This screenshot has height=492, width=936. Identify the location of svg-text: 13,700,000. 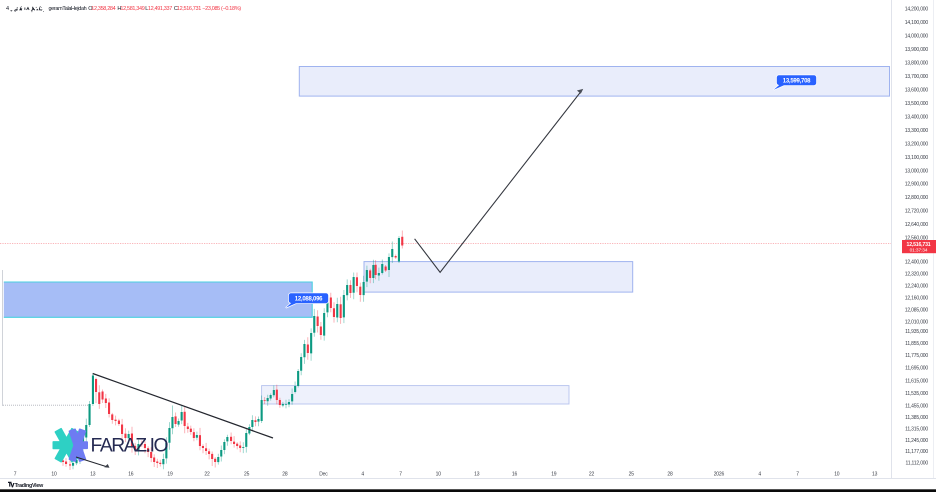
(917, 77).